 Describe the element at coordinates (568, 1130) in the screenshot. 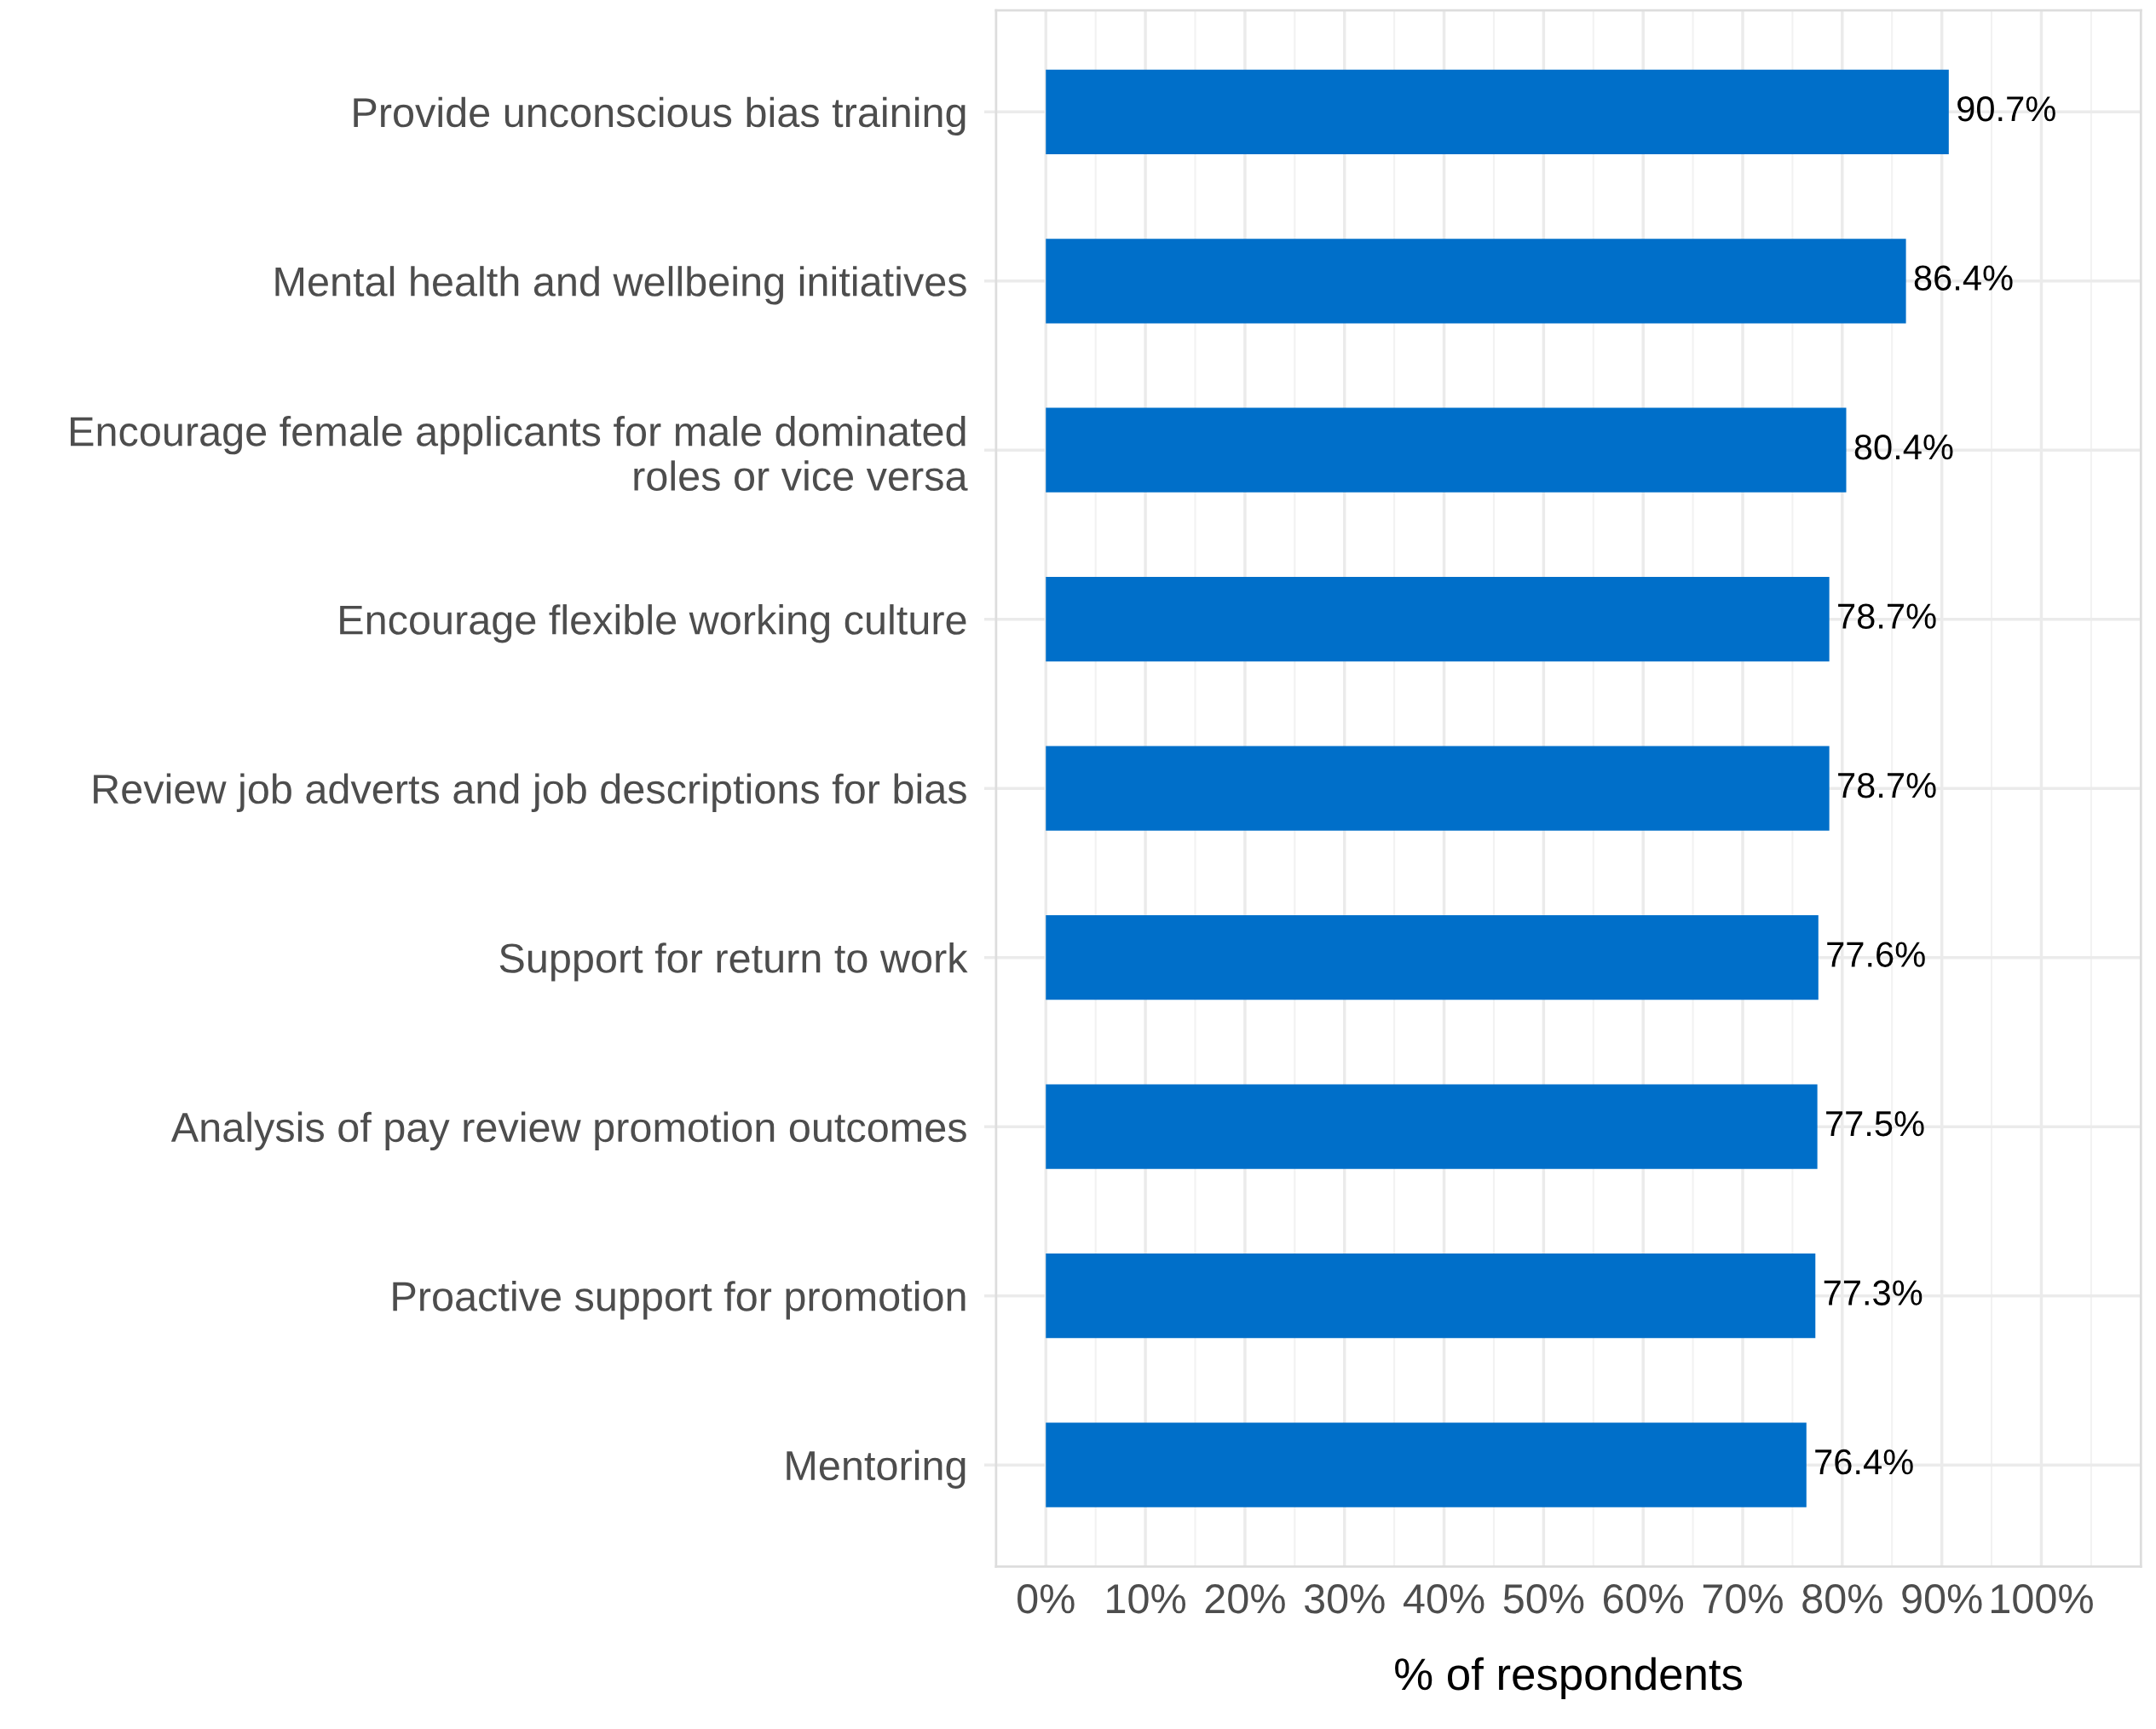

I see `y-tick-label: Analysis of pay review promotion outcomes` at that location.